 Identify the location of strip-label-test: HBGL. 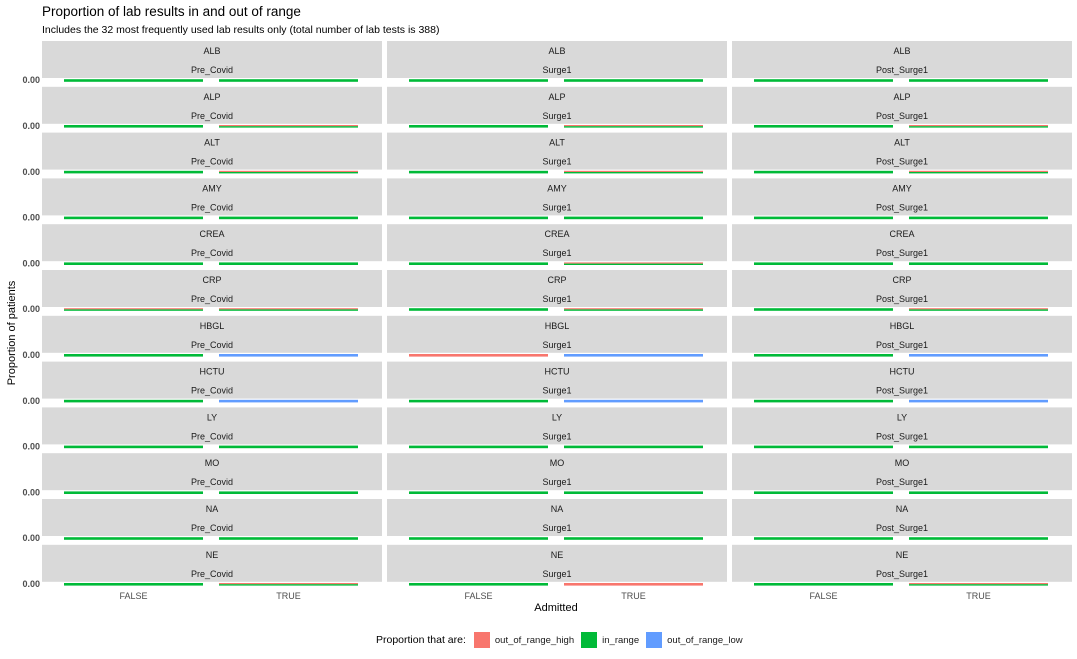
(212, 326).